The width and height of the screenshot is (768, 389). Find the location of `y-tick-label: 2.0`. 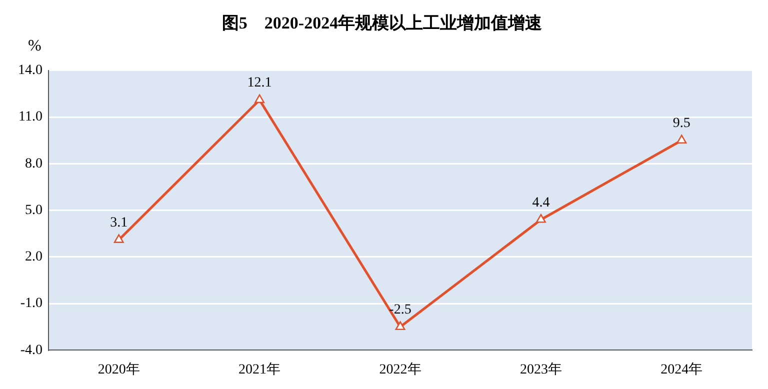

y-tick-label: 2.0 is located at coordinates (33, 257).